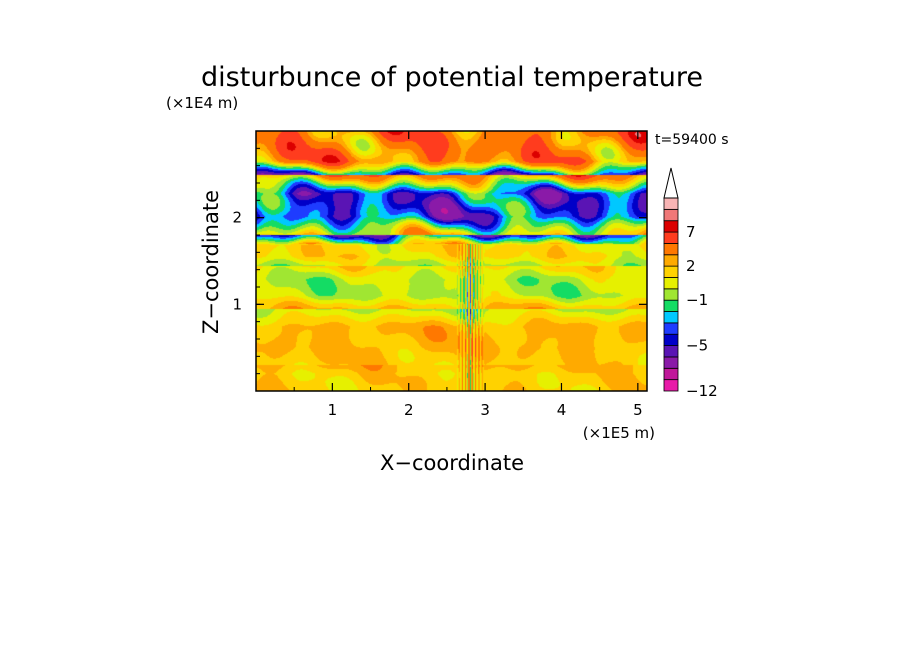 This screenshot has width=904, height=654. I want to click on time-label: t=59400 s, so click(692, 140).